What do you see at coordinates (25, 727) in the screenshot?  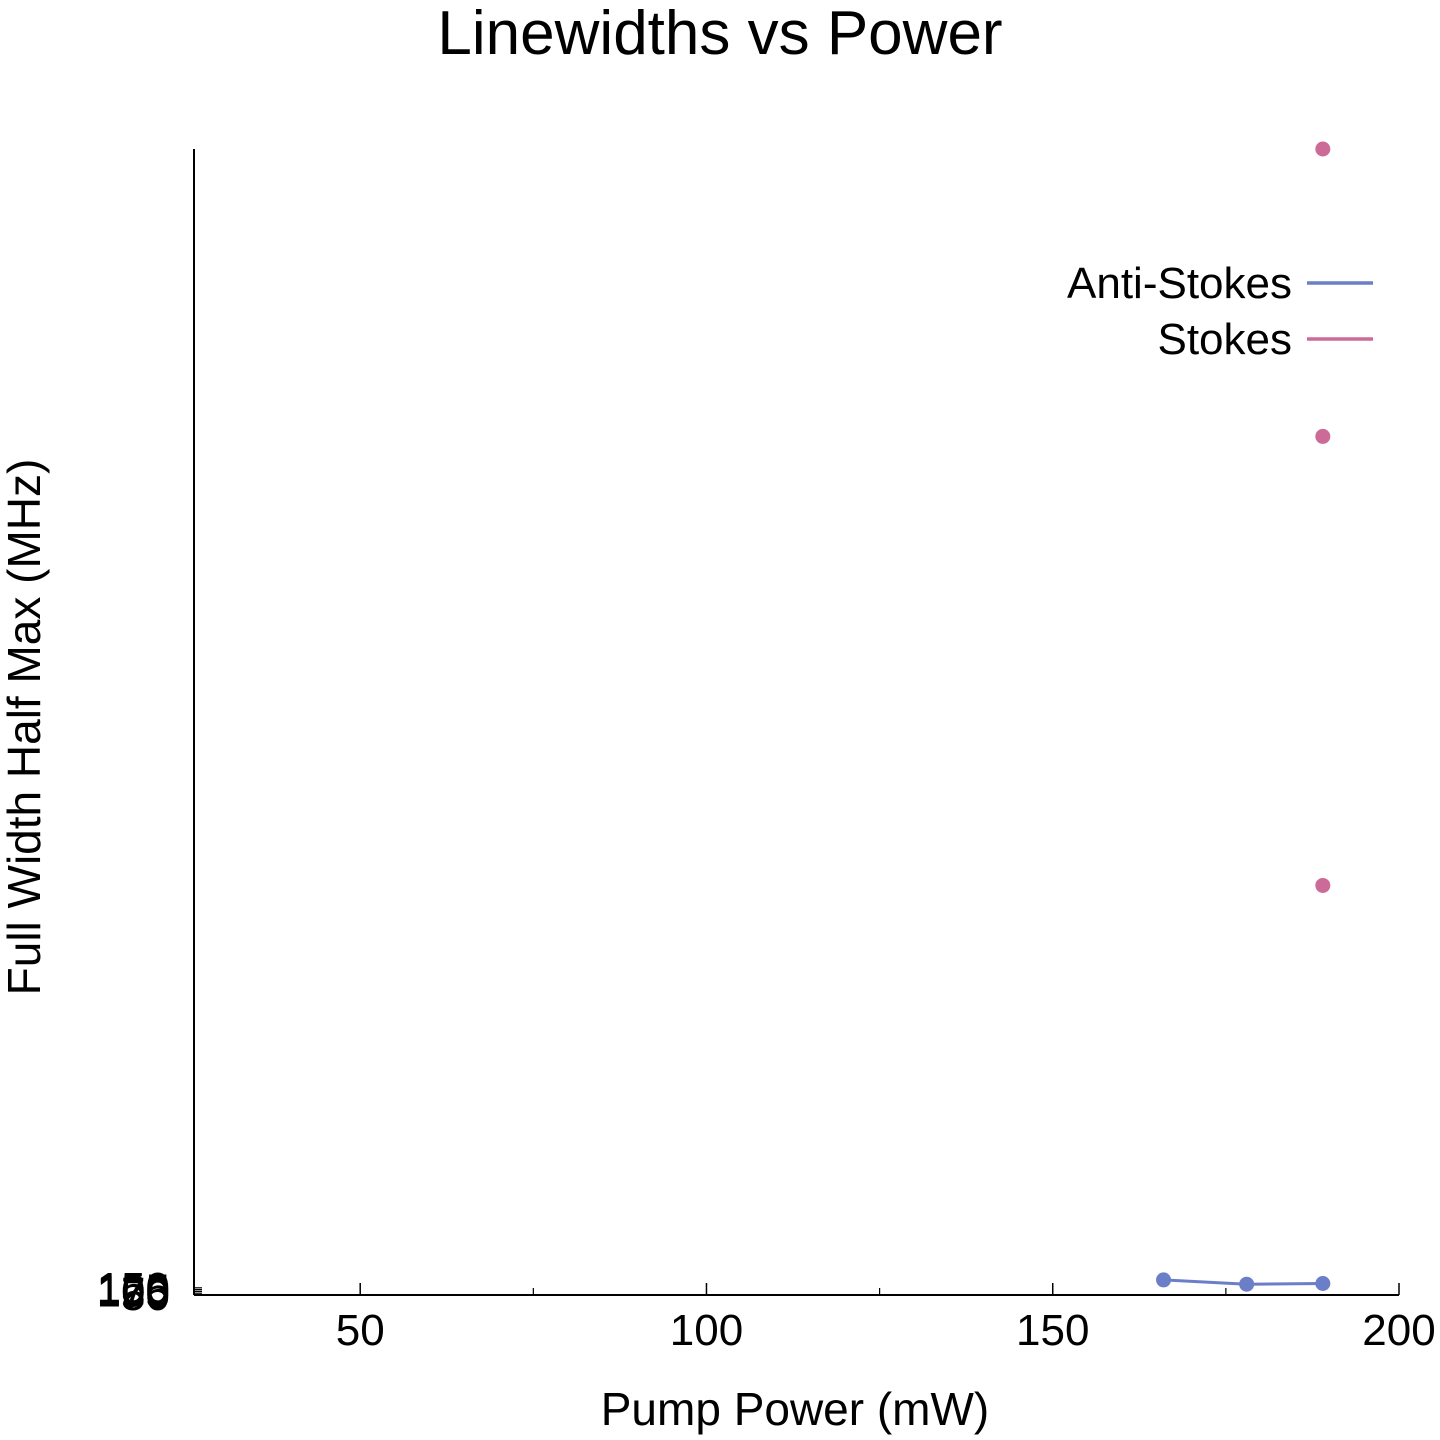 I see `y-axis-label: Full Width Half Max (MHz)` at bounding box center [25, 727].